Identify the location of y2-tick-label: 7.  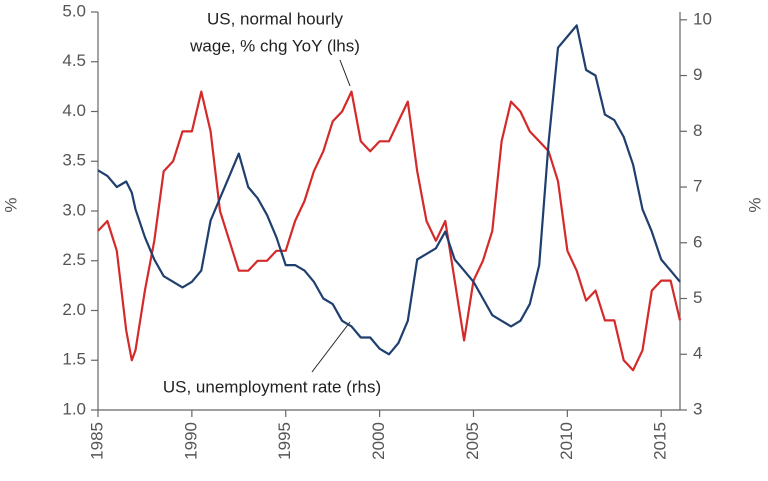
(697, 186).